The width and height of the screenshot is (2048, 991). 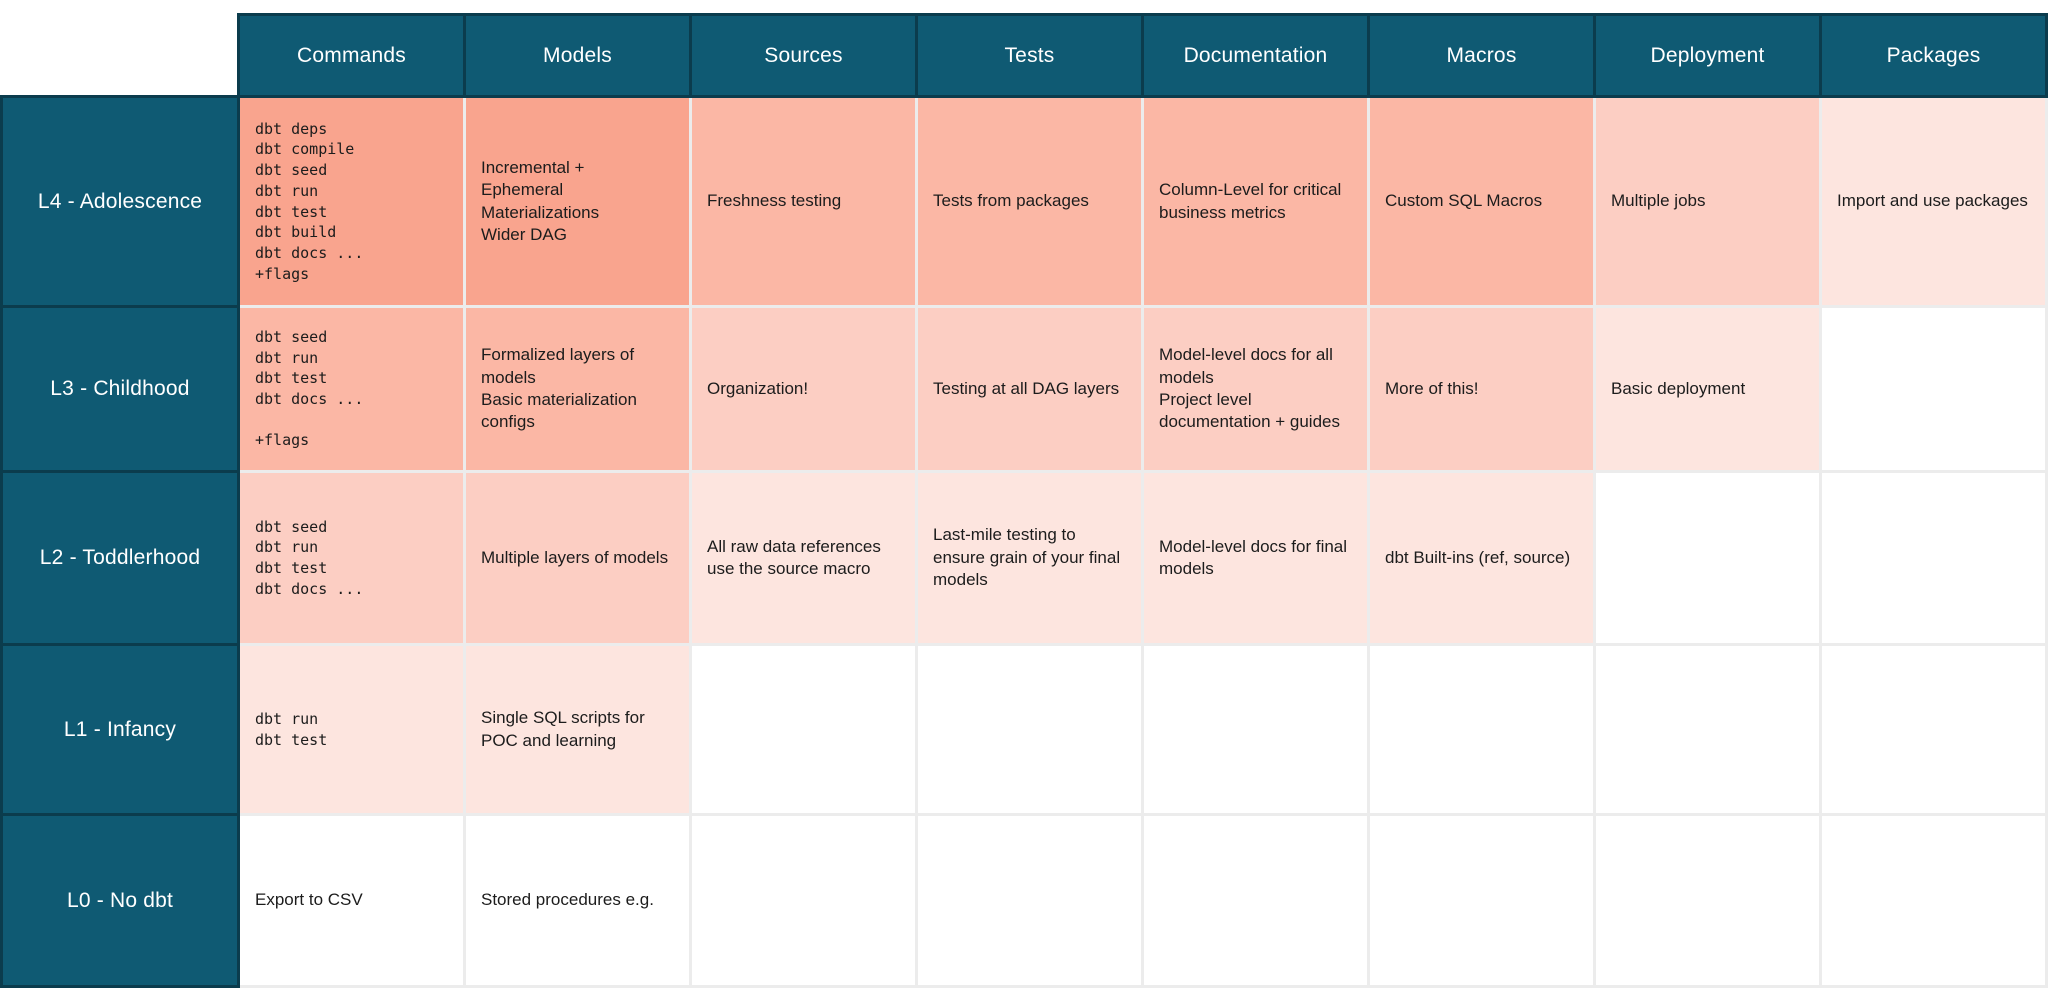 What do you see at coordinates (1481, 558) in the screenshot?
I see `cell-l2-macros: dbt Built-ins (ref, source)` at bounding box center [1481, 558].